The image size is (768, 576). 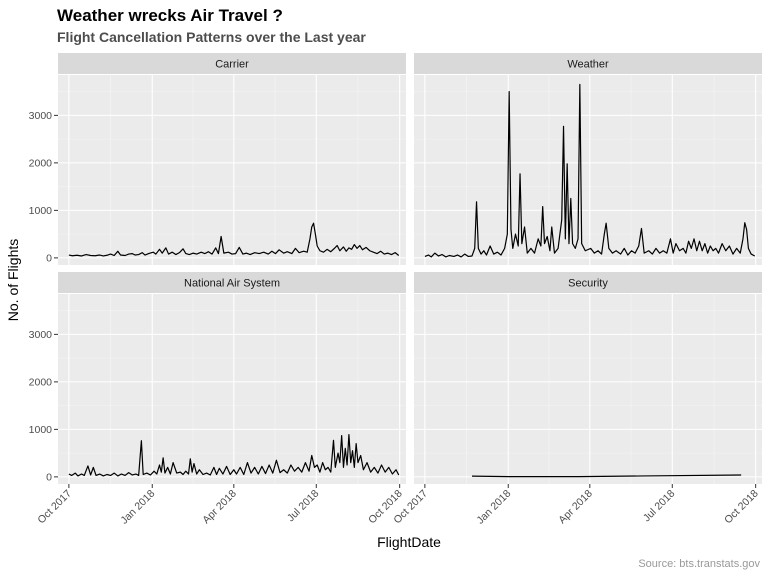 What do you see at coordinates (741, 507) in the screenshot?
I see `x-tick-label: Oct 2018` at bounding box center [741, 507].